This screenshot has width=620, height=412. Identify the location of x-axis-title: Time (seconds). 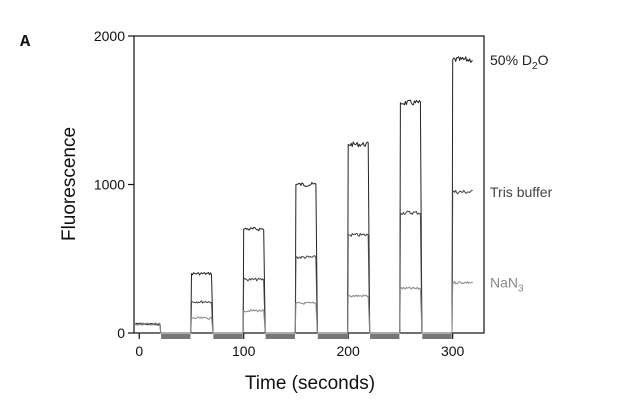
(310, 383).